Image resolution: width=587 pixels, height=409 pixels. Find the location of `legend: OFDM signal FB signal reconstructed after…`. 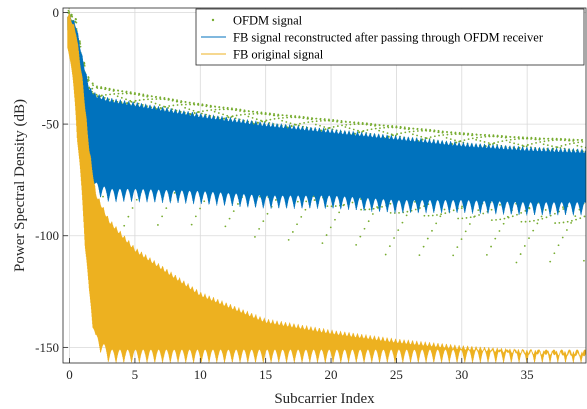

legend: OFDM signal FB signal reconstructed after… is located at coordinates (390, 37).